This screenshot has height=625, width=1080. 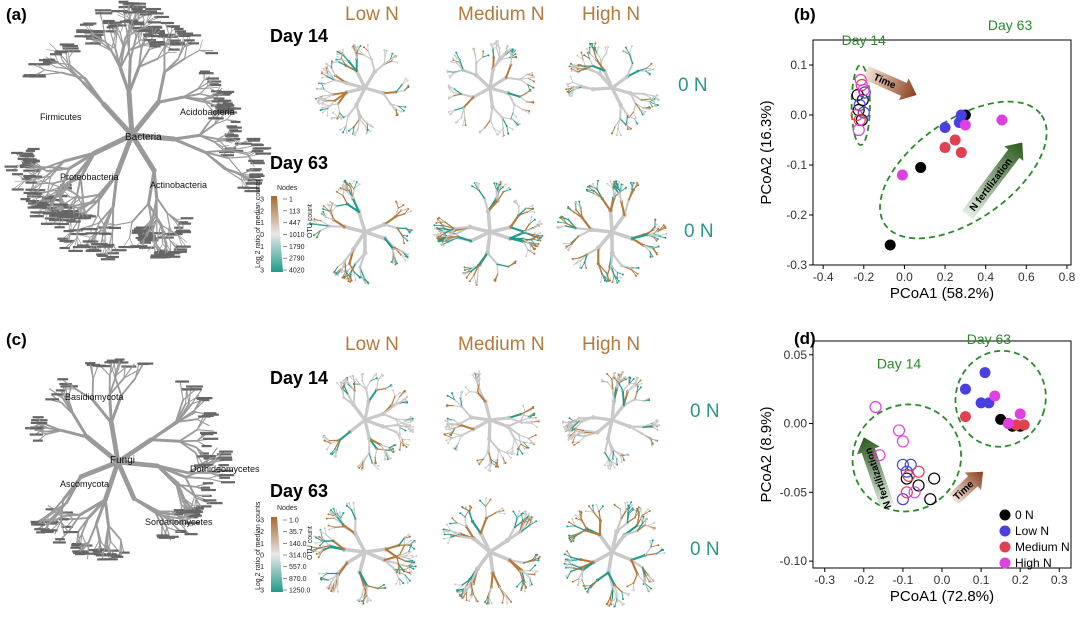 What do you see at coordinates (207, 112) in the screenshot?
I see `bacteria-sub-label-4: Acidobacteria` at bounding box center [207, 112].